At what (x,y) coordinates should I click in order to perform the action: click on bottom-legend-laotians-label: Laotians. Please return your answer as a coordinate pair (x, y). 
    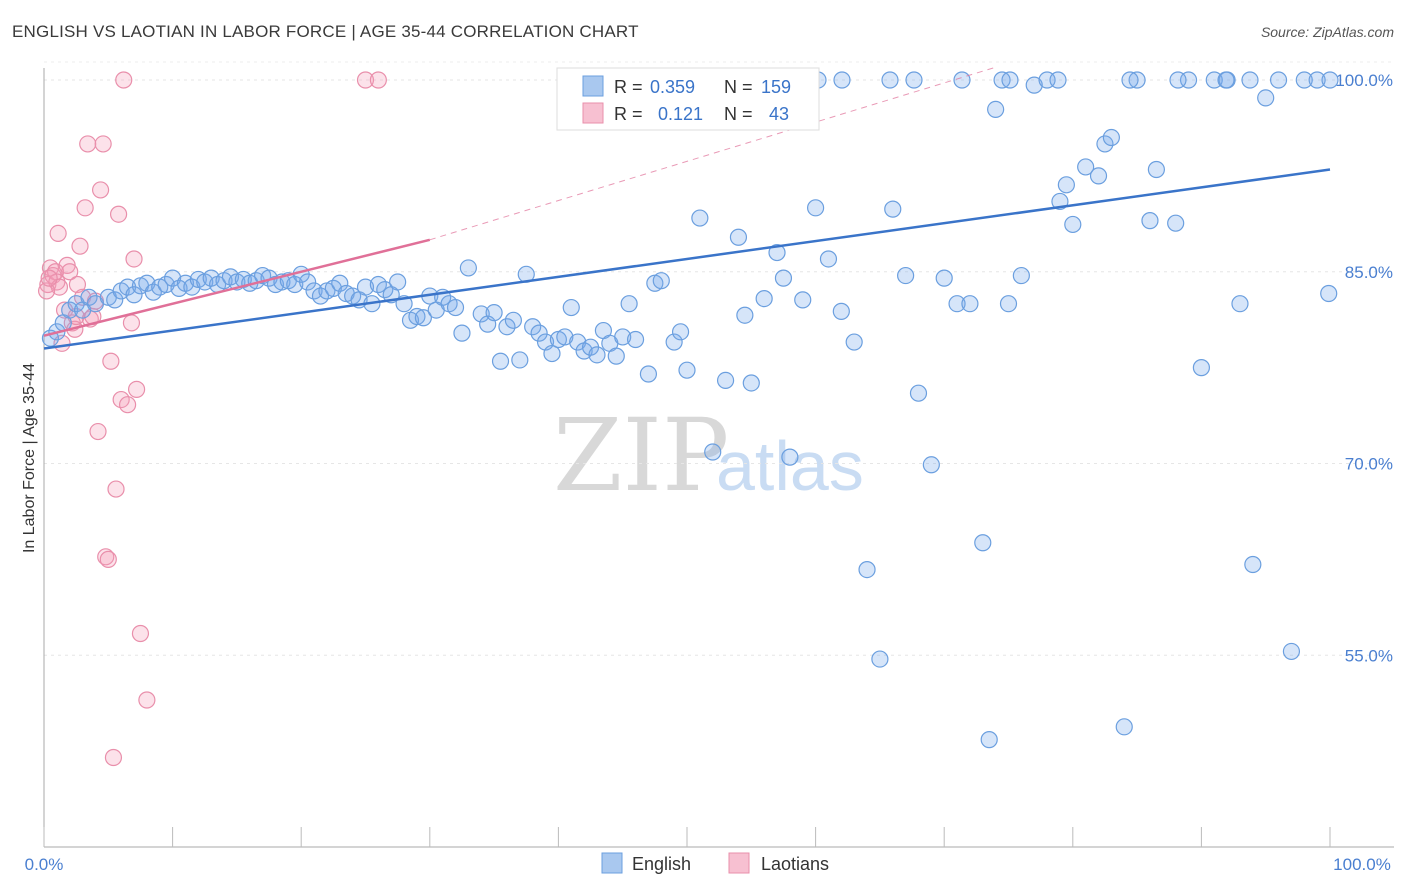
    Looking at the image, I should click on (795, 864).